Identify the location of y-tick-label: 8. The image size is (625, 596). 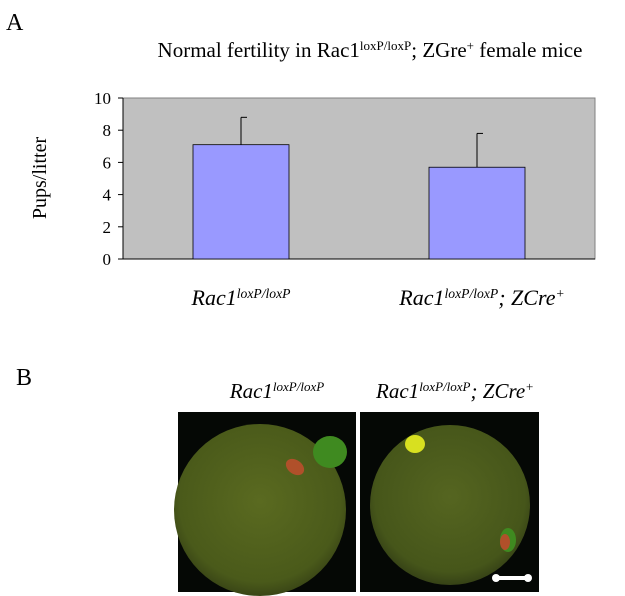
(107, 130).